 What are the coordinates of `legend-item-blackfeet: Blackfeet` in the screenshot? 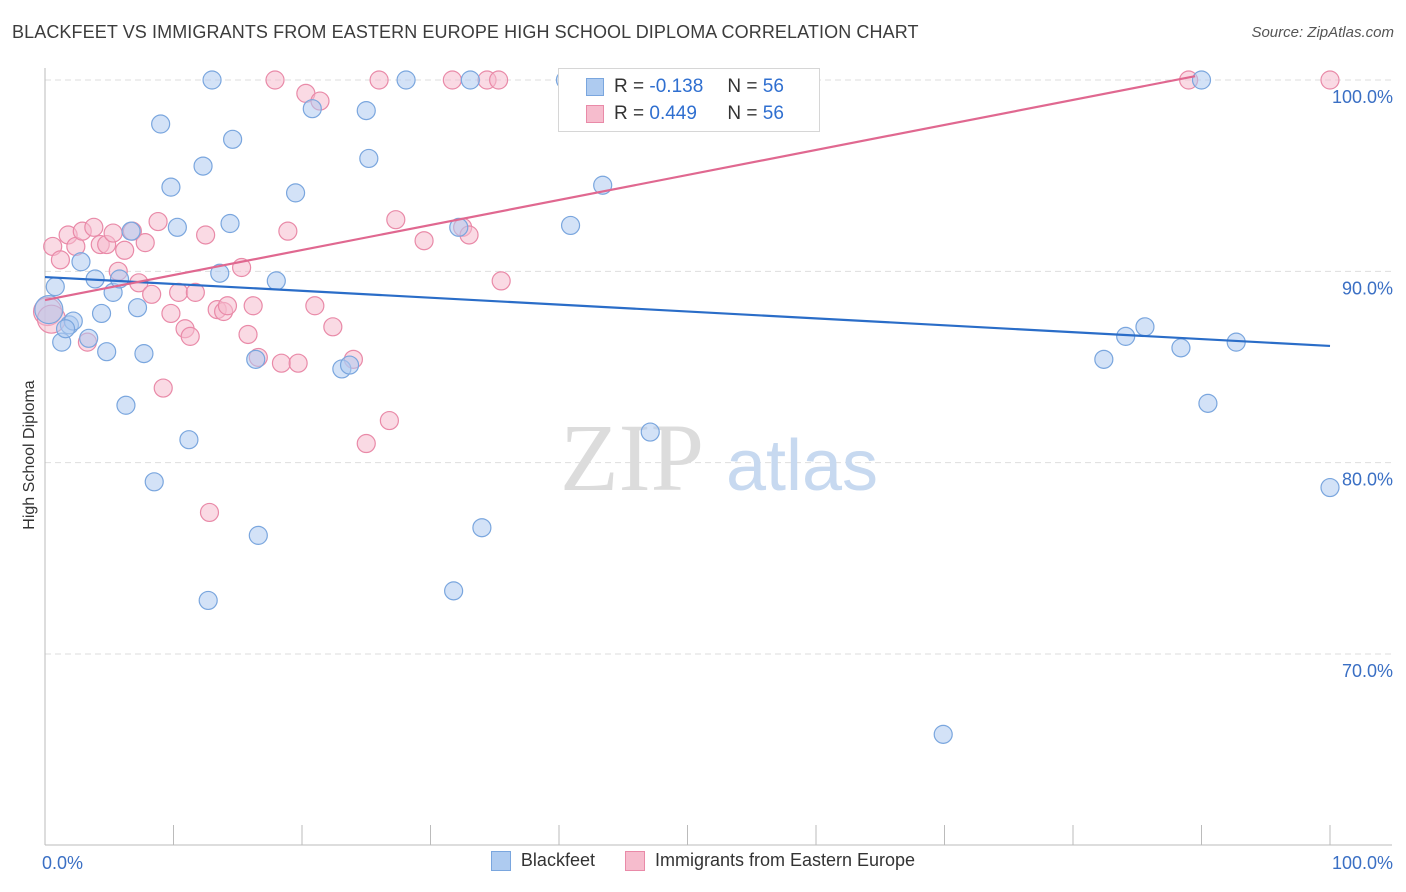 It's located at (542, 860).